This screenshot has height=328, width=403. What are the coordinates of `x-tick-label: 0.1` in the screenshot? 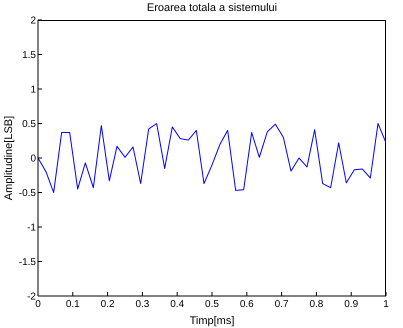 It's located at (73, 304).